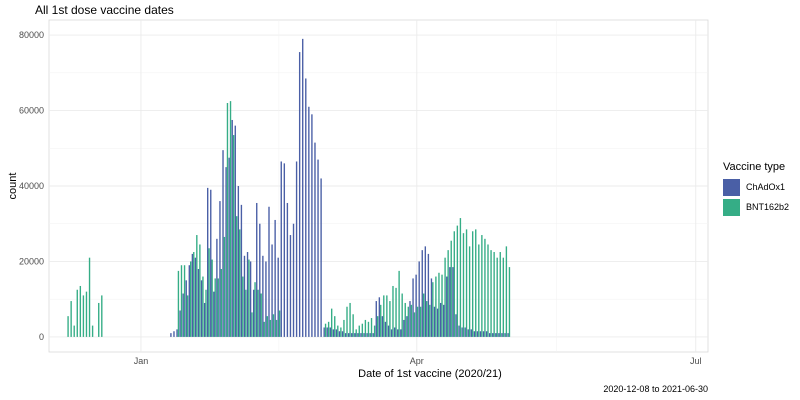 The width and height of the screenshot is (800, 400). I want to click on x-axis-label: Date of 1st vaccine (2020/21), so click(430, 374).